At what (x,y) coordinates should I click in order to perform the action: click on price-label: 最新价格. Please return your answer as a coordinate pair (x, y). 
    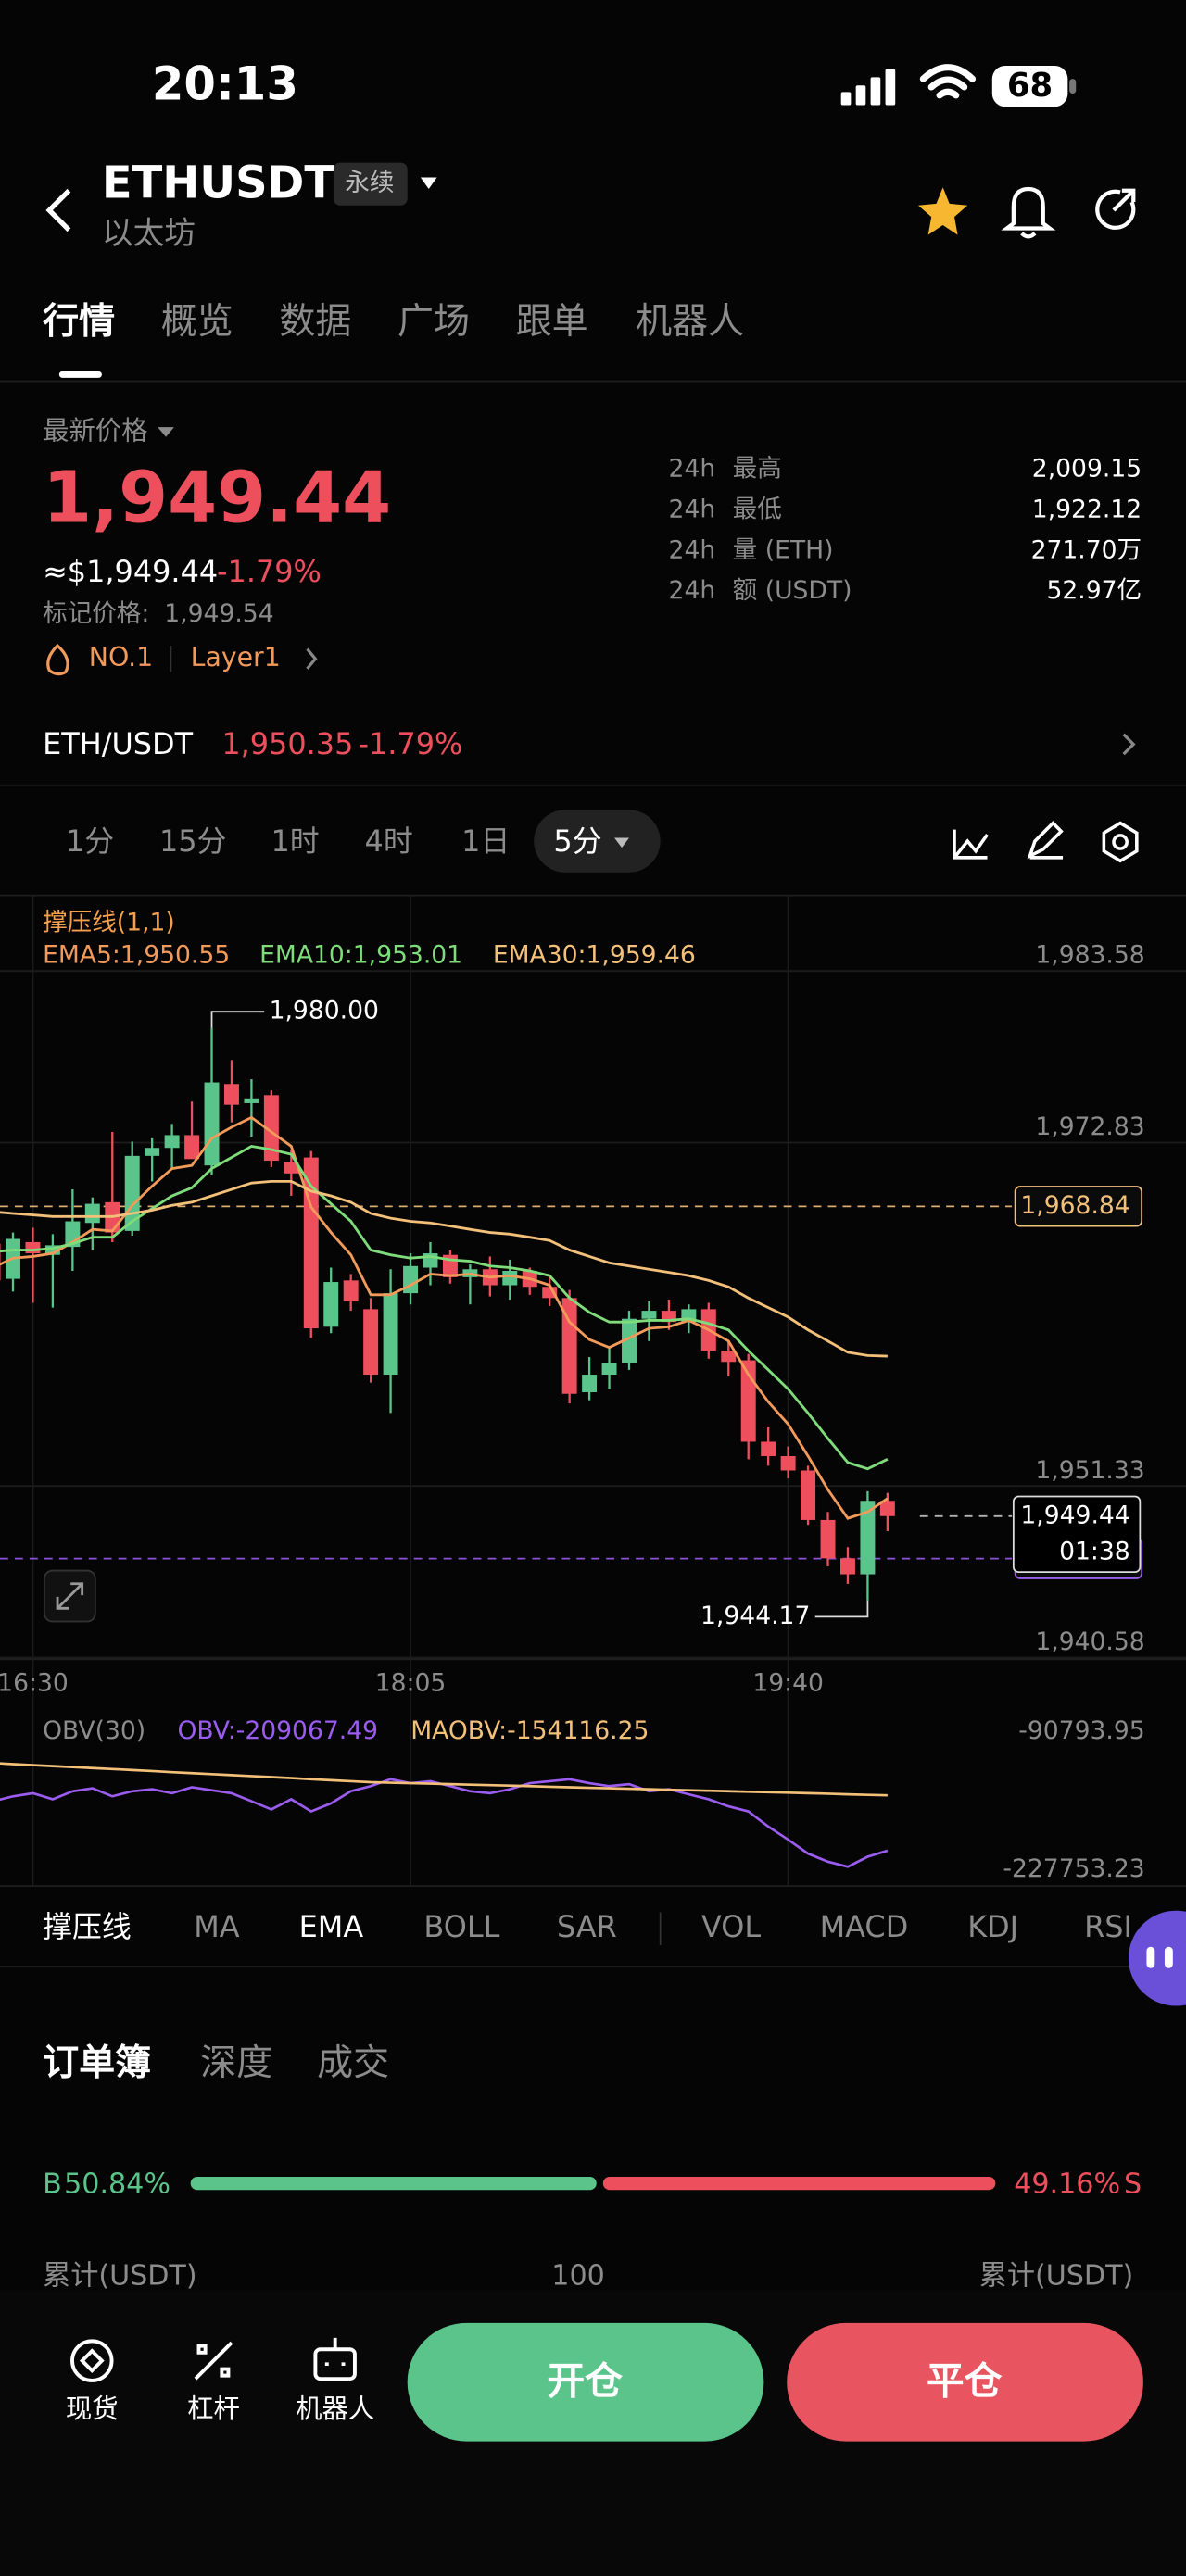
    Looking at the image, I should click on (95, 430).